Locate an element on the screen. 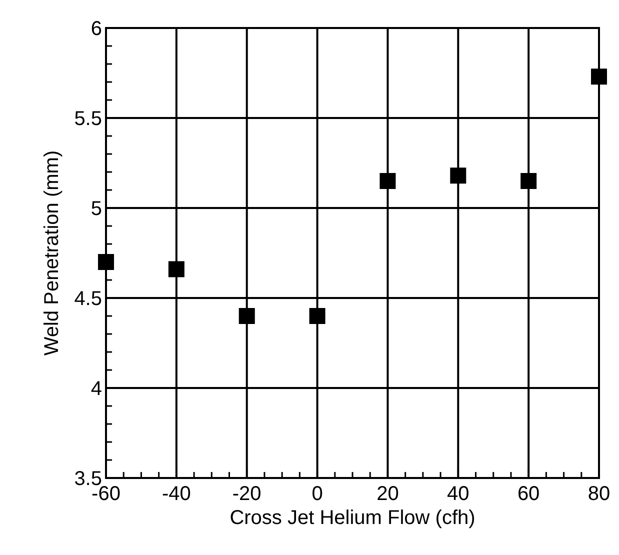  x-tick-label: 40 is located at coordinates (458, 494).